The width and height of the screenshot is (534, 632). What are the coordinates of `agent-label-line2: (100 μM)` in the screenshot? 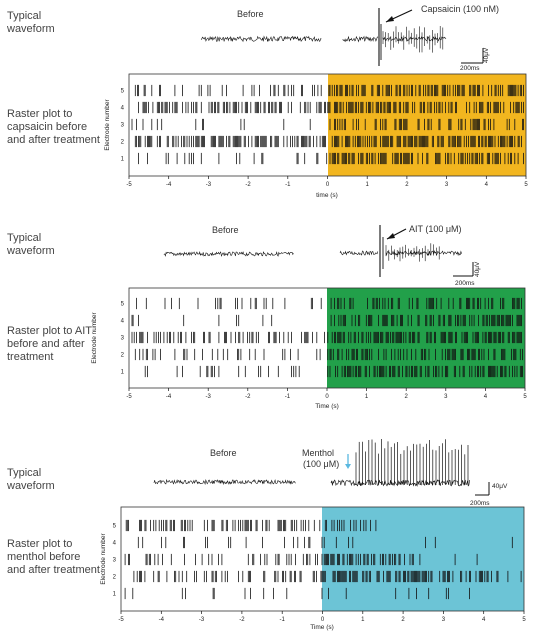 It's located at (321, 464).